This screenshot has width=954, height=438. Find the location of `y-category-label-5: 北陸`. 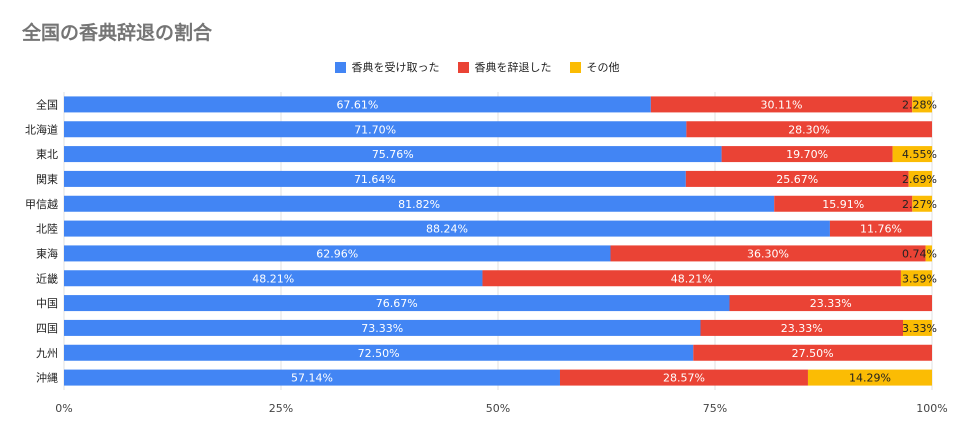

y-category-label-5: 北陸 is located at coordinates (47, 229).